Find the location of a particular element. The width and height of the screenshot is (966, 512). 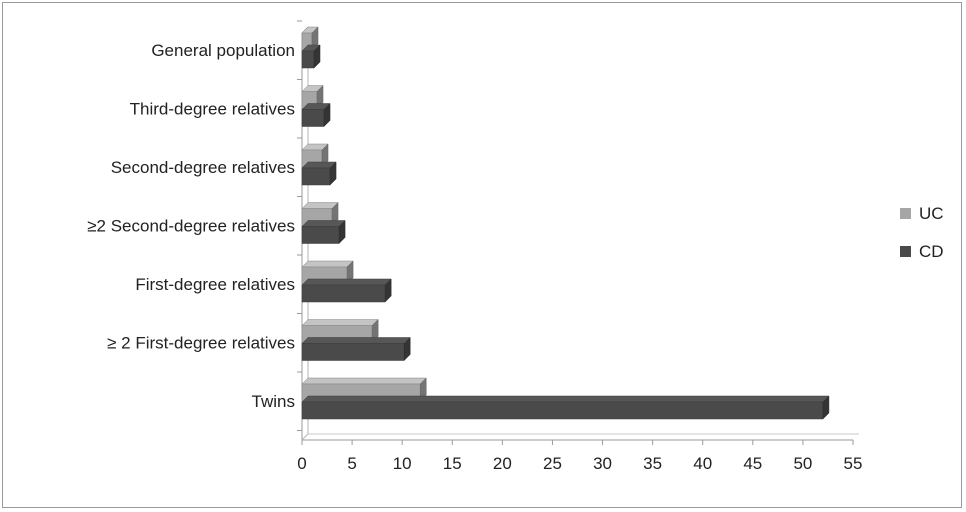

x-tick-label: 35 is located at coordinates (652, 463).